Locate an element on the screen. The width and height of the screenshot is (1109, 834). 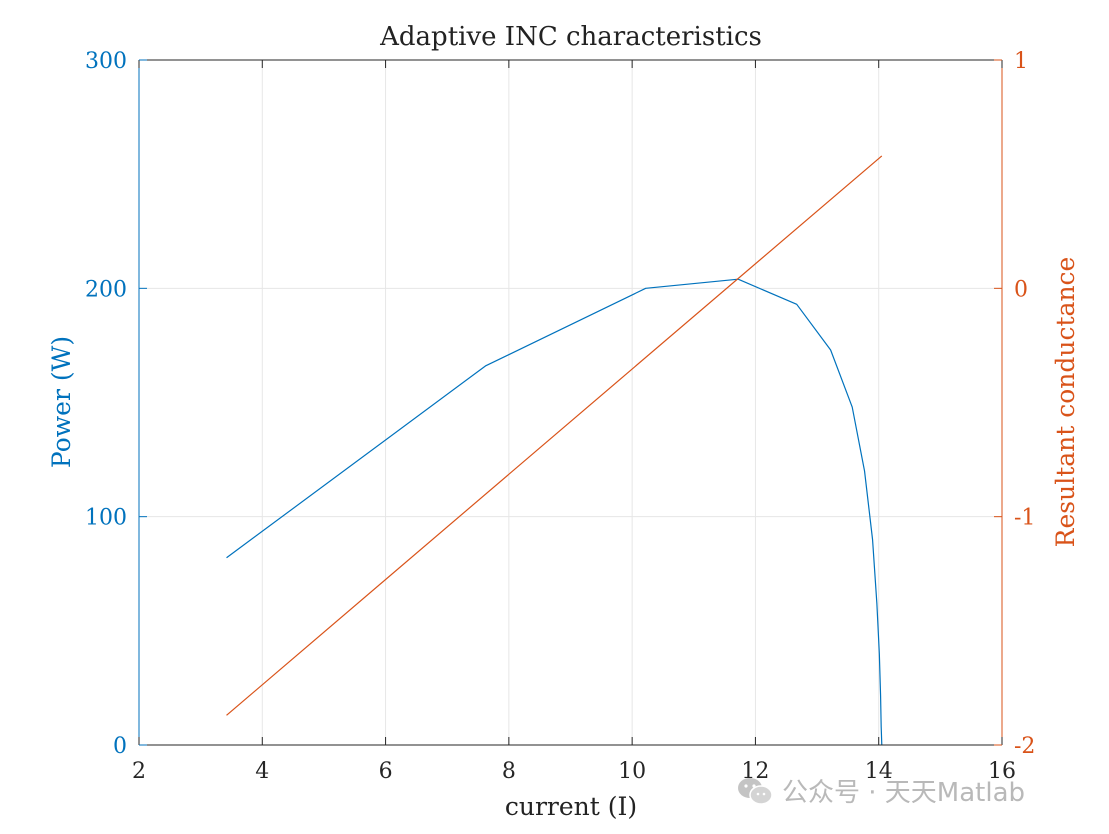
y-left-tick-label: 300 is located at coordinates (106, 61).